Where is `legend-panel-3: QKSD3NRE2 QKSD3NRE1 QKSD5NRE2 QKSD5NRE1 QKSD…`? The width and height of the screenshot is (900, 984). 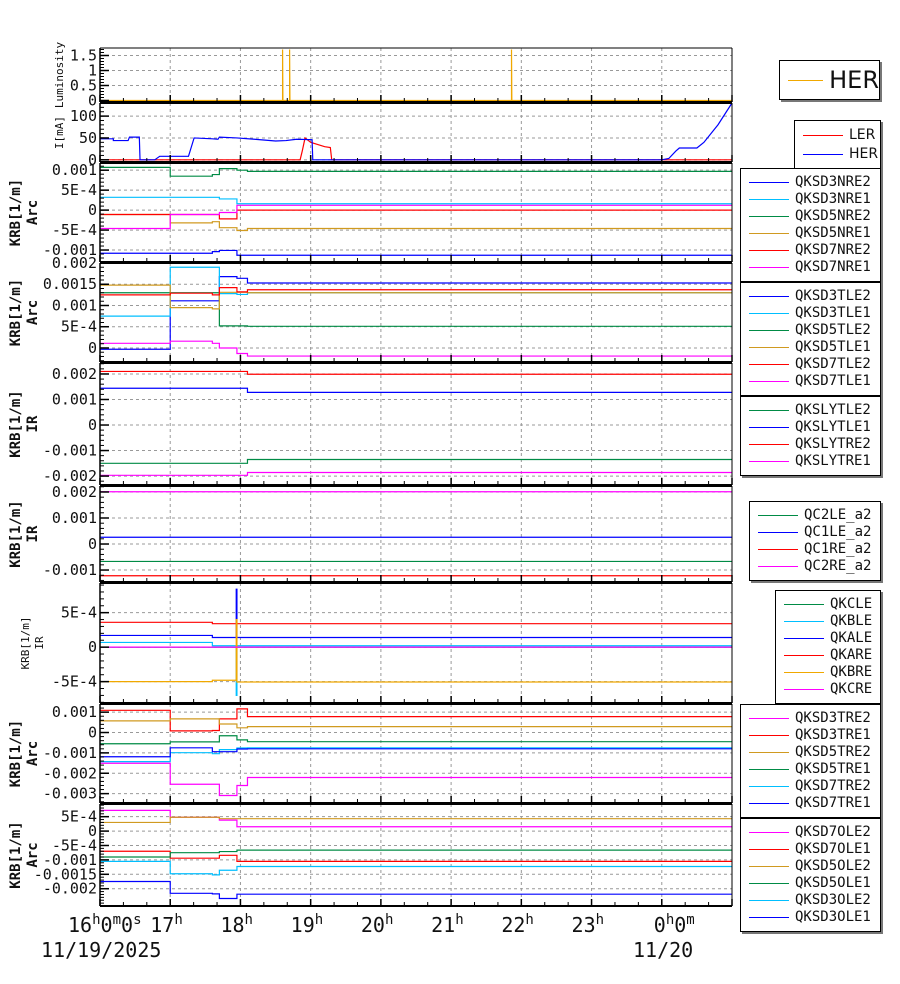
legend-panel-3: QKSD3NRE2 QKSD3NRE1 QKSD5NRE2 QKSD5NRE1 QKSD… is located at coordinates (810, 225).